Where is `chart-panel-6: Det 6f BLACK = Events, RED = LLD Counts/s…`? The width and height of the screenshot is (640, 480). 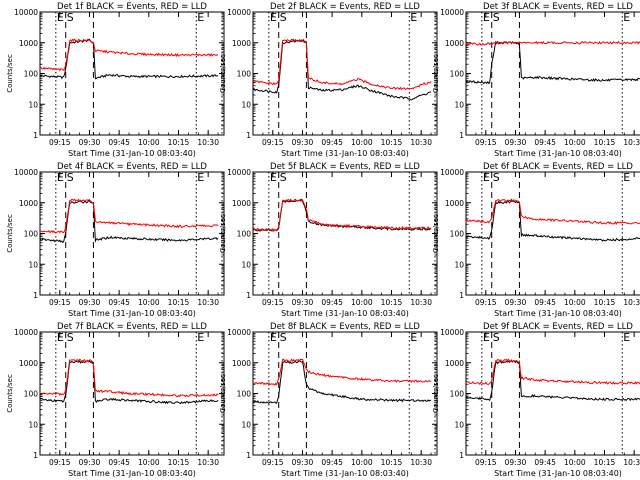 chart-panel-6: Det 6f BLACK = Events, RED = LLD Counts/s… is located at coordinates (536, 240).